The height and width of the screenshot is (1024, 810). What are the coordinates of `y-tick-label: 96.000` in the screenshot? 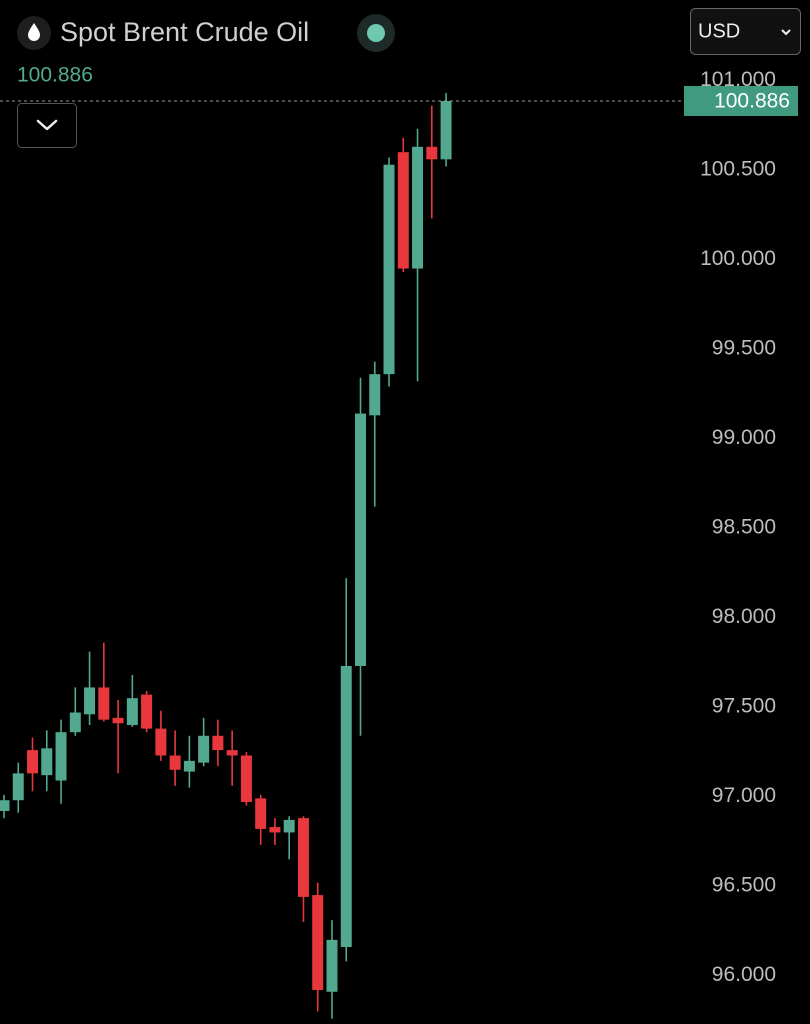 It's located at (744, 974).